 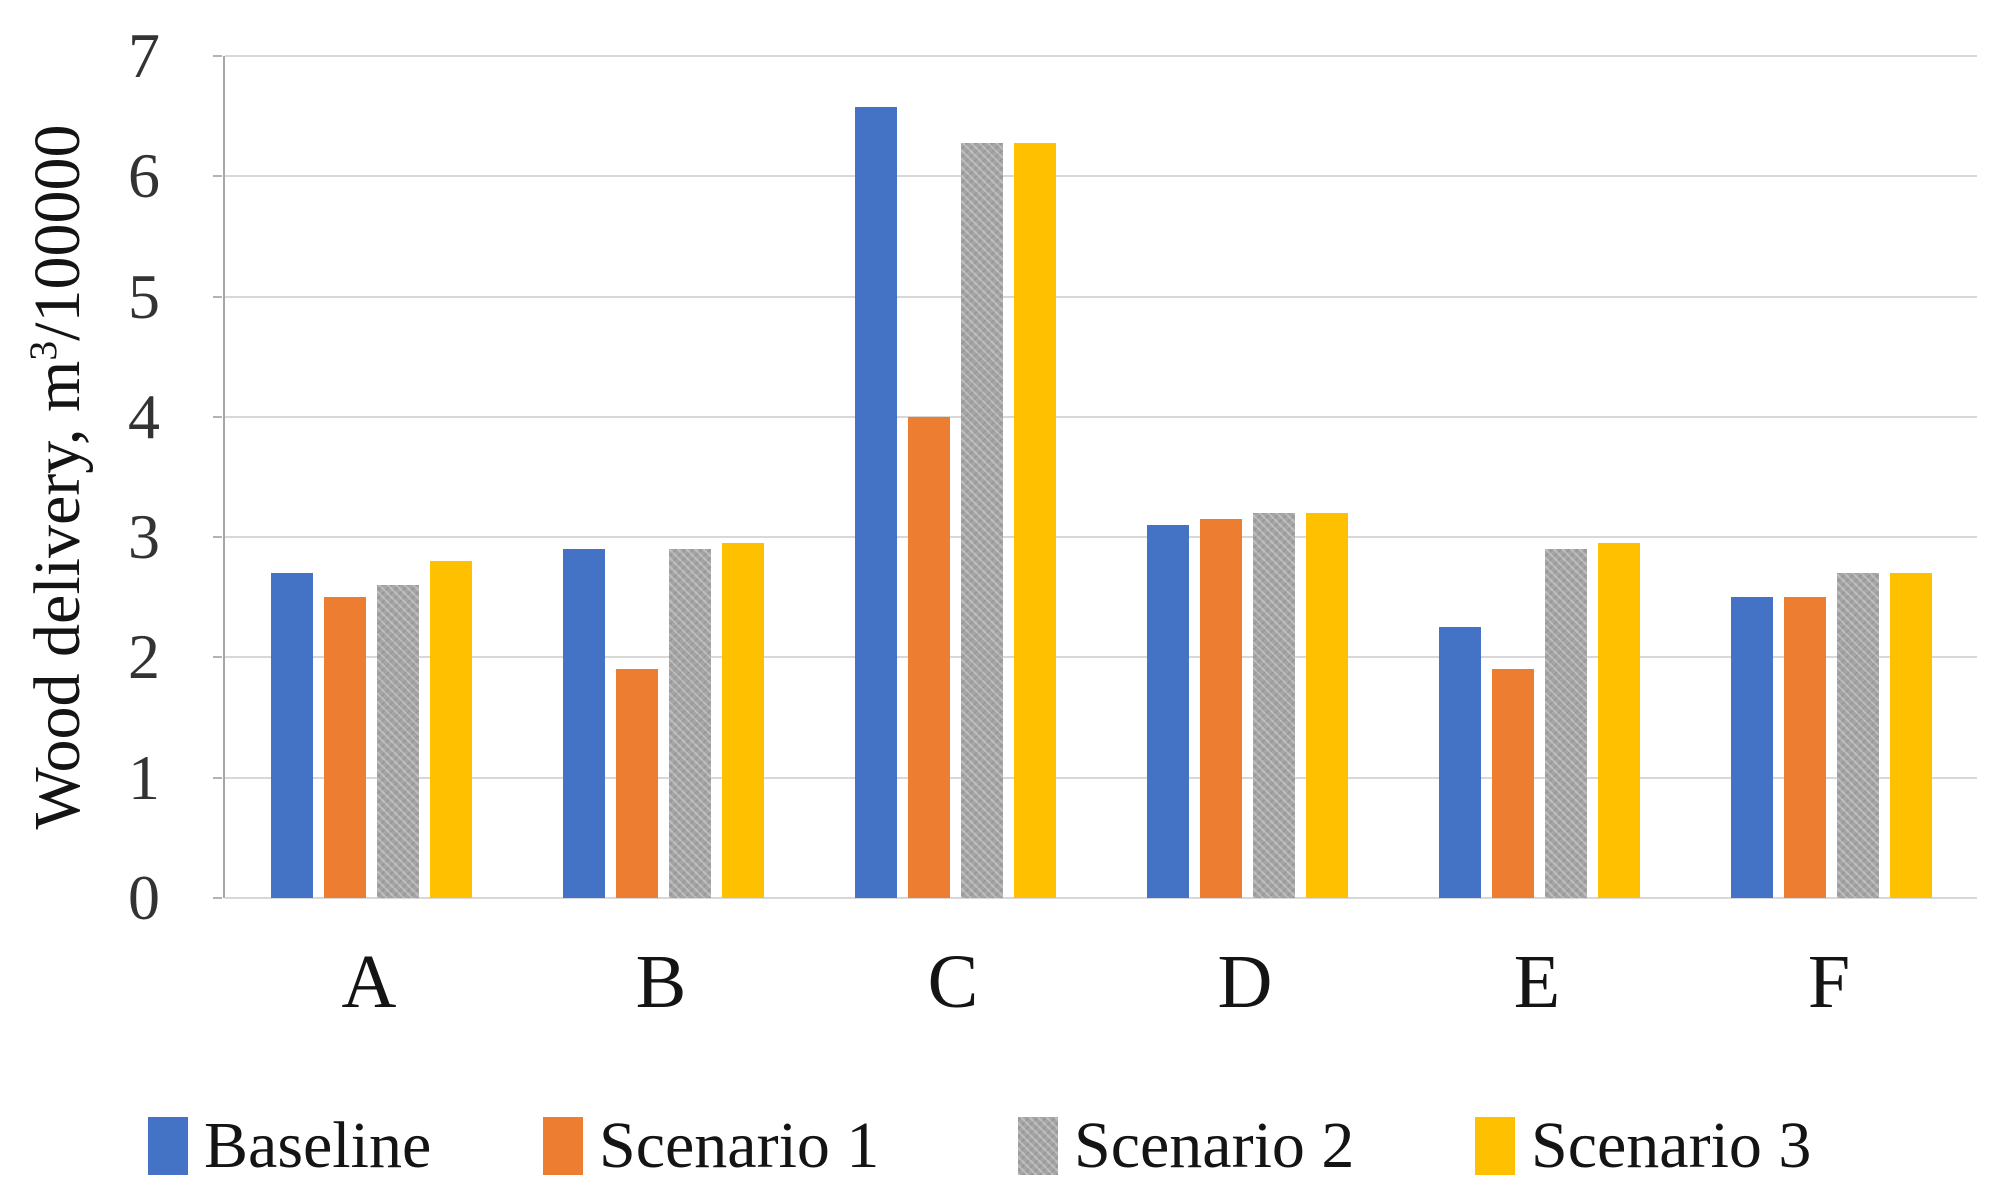 I want to click on legend-swatch-baseline, so click(x=168, y=1146).